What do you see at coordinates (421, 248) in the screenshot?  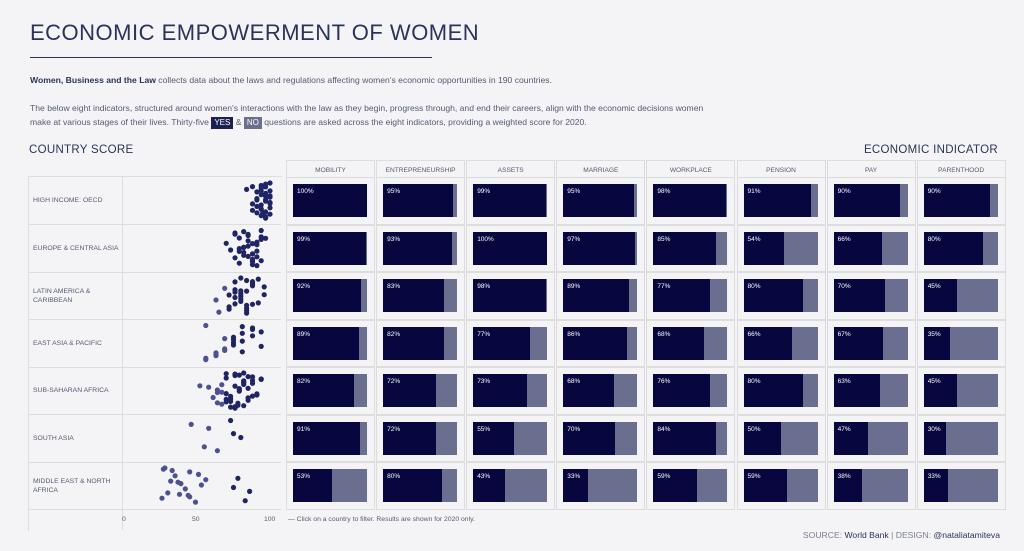 I see `indicator-cell: 93%` at bounding box center [421, 248].